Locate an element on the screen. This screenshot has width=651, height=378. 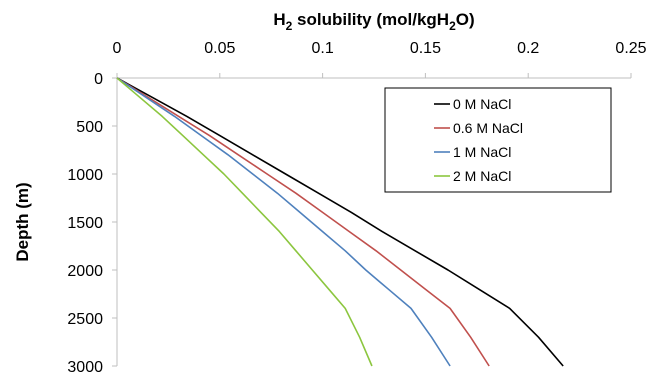
y-tick-label: 2500 is located at coordinates (85, 319).